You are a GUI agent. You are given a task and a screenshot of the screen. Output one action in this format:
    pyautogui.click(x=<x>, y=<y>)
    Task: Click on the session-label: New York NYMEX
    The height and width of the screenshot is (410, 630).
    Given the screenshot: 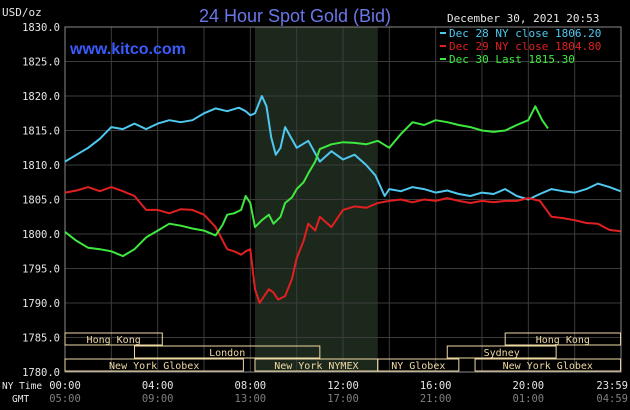 What is the action you would take?
    pyautogui.click(x=316, y=366)
    